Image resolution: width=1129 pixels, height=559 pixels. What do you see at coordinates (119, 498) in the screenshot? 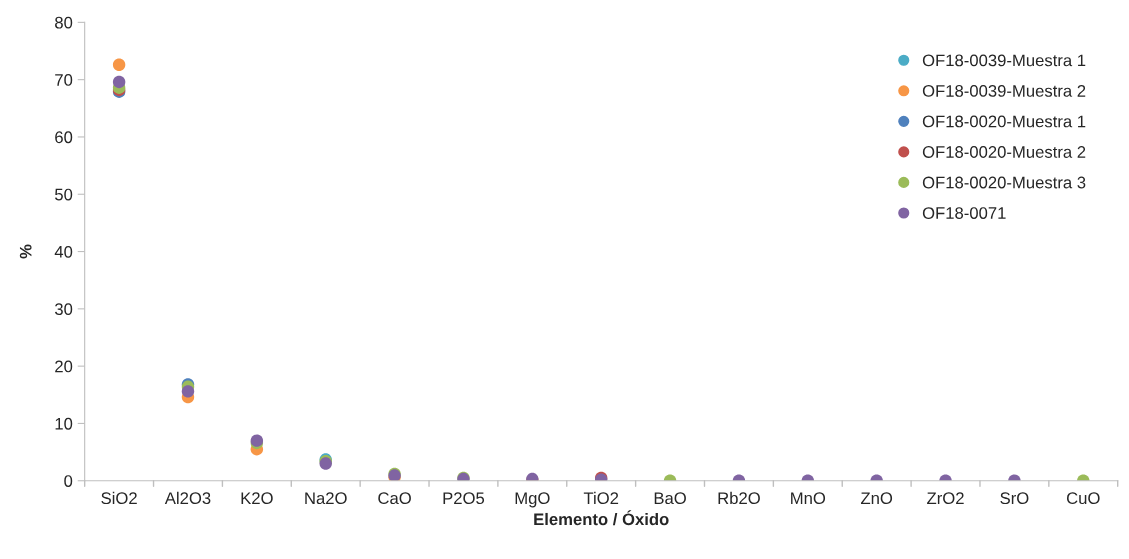
I see `x-tick-label: SiO2` at bounding box center [119, 498].